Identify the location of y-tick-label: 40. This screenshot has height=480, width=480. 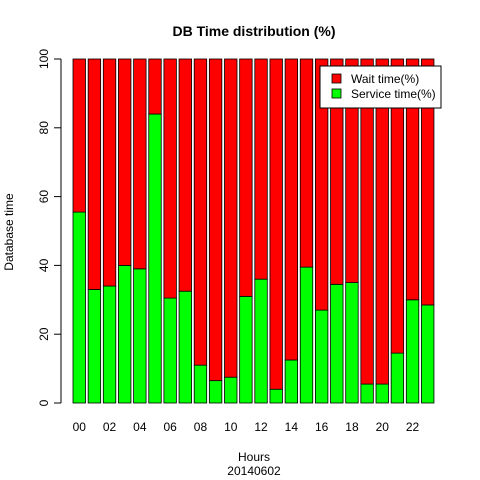
(44, 265).